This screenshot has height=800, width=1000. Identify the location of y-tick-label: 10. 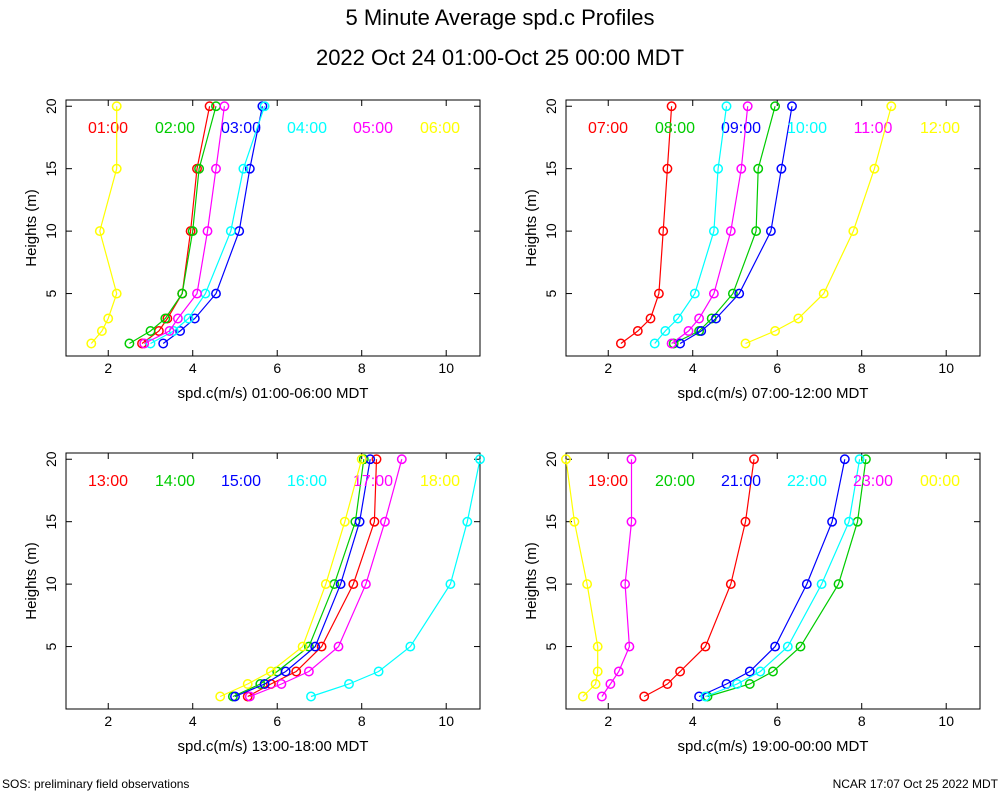
(551, 584).